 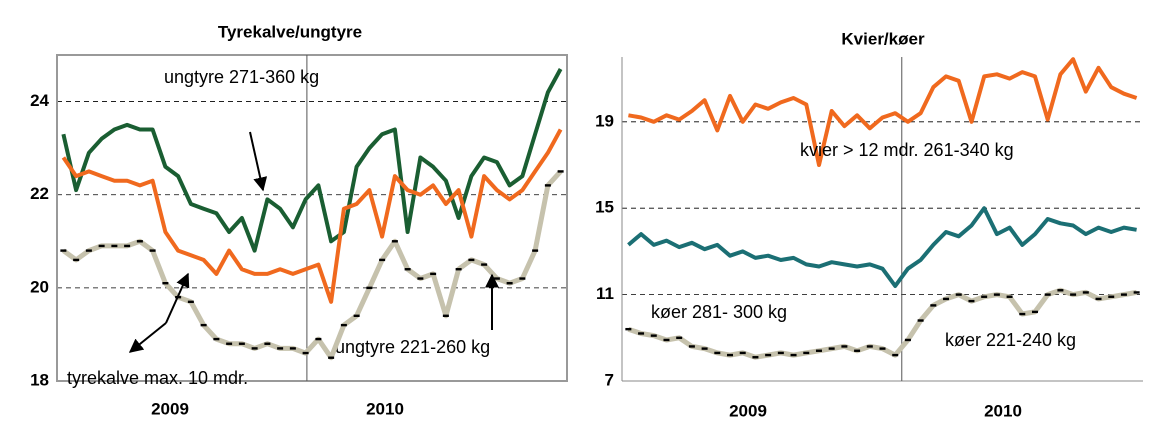 I want to click on series-label: ungtyre 271-360 kg, so click(x=241, y=77).